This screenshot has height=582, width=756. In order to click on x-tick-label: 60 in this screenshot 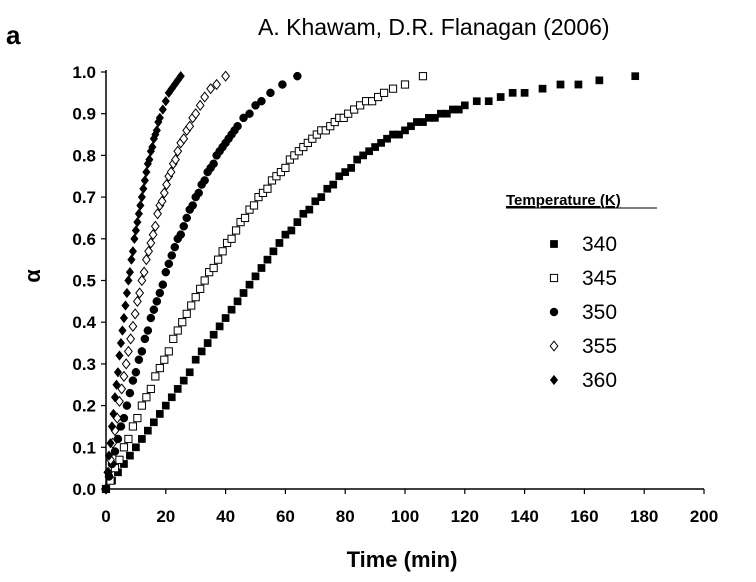, I will do `click(285, 516)`.